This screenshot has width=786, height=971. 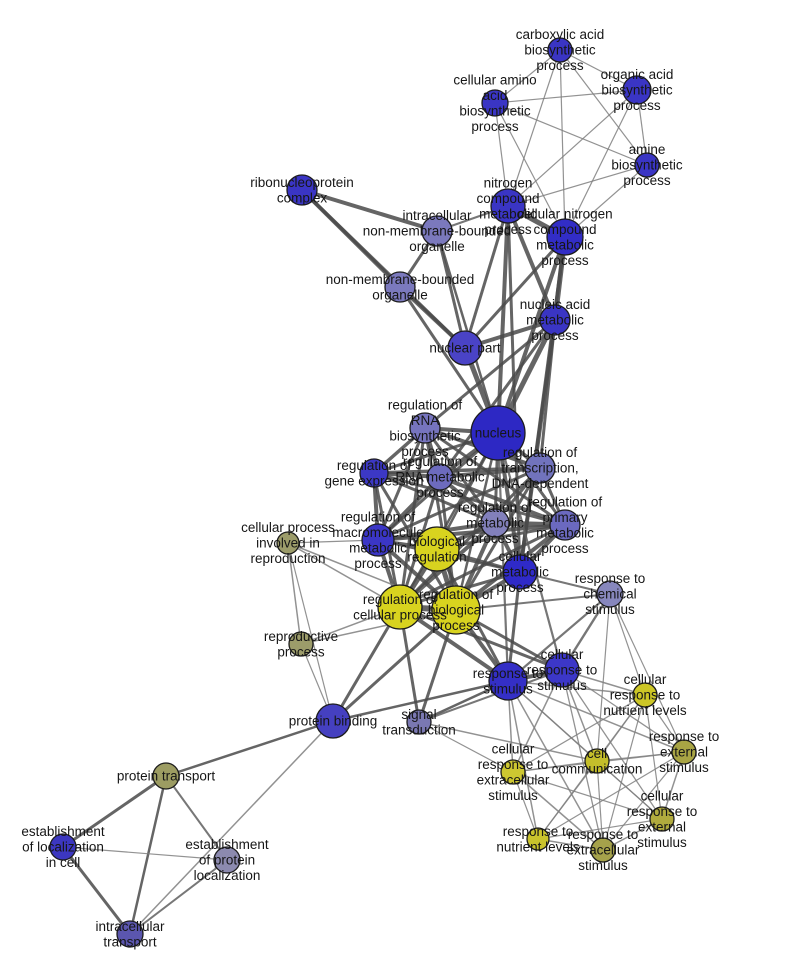 I want to click on node-label-cr-nutrient: cellular response to nutrient levels, so click(x=645, y=695).